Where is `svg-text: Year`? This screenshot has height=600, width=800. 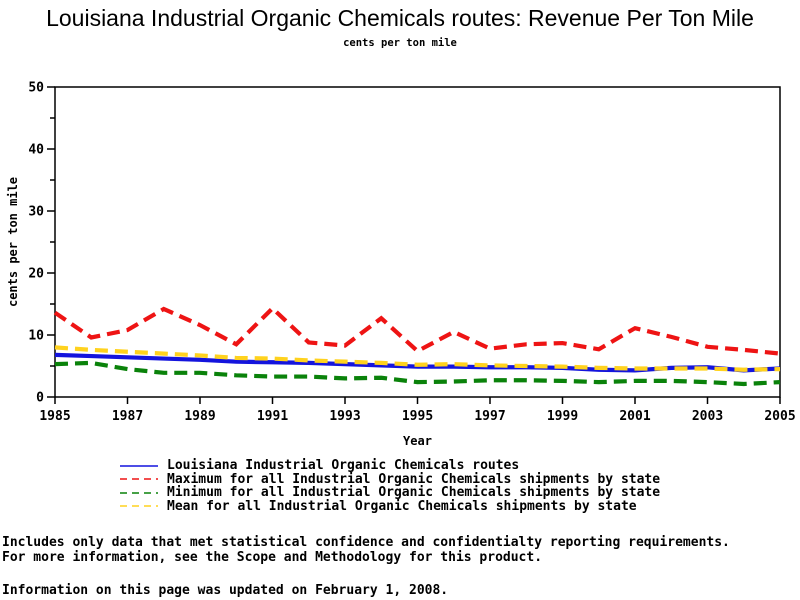 svg-text: Year is located at coordinates (417, 441).